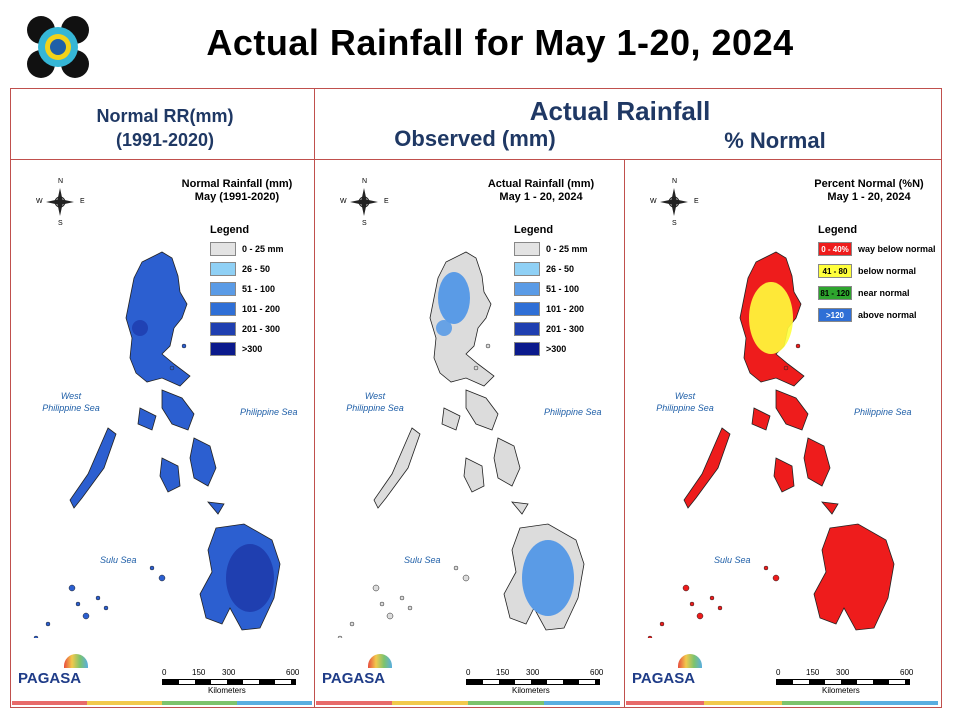 Image resolution: width=960 pixels, height=720 pixels. I want to click on legend-item: 101 - 200, so click(245, 309).